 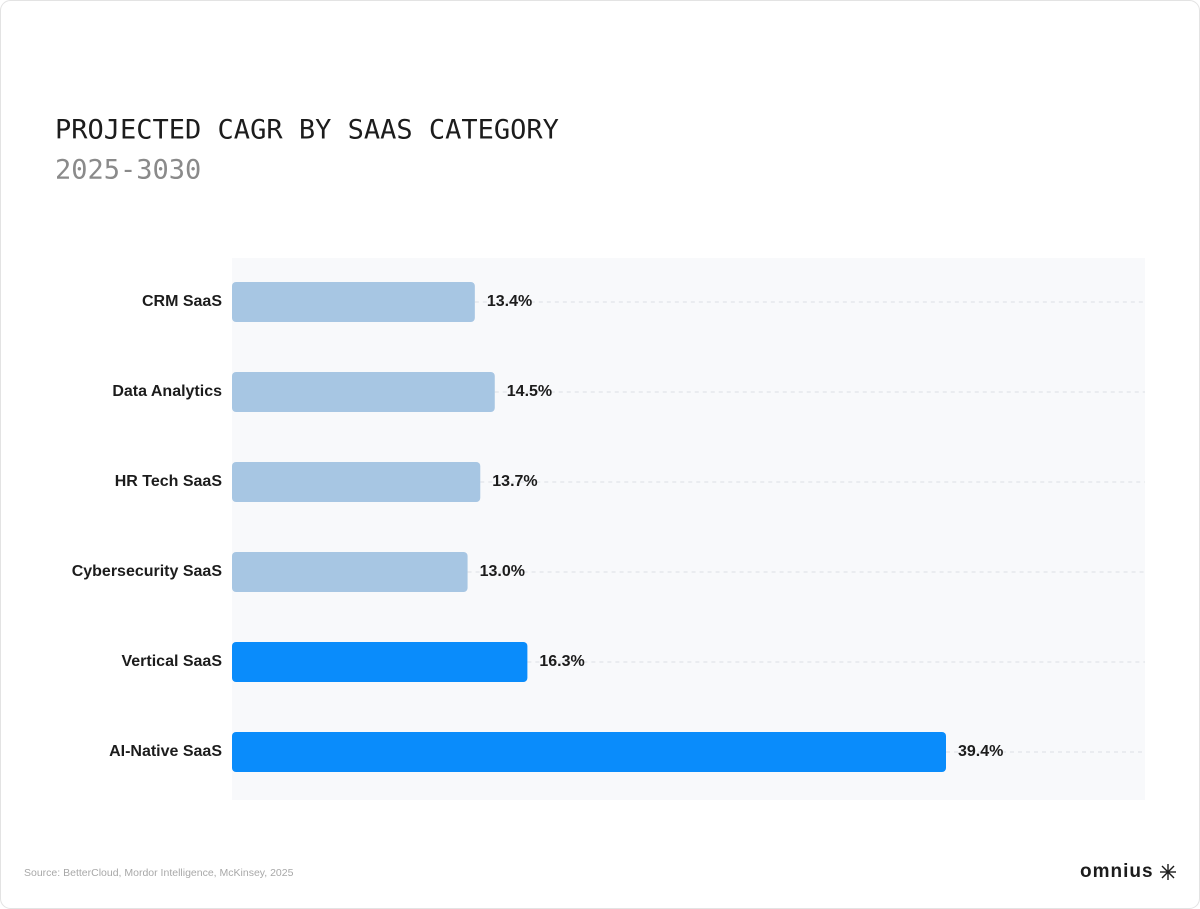 I want to click on value-label: 13.0%, so click(x=502, y=571).